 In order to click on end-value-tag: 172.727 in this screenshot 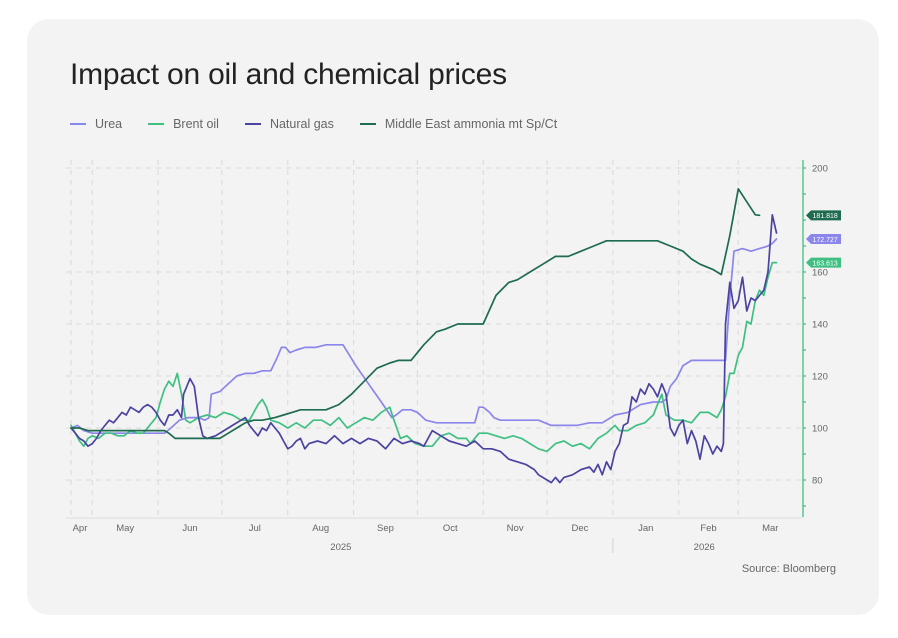, I will do `click(823, 238)`.